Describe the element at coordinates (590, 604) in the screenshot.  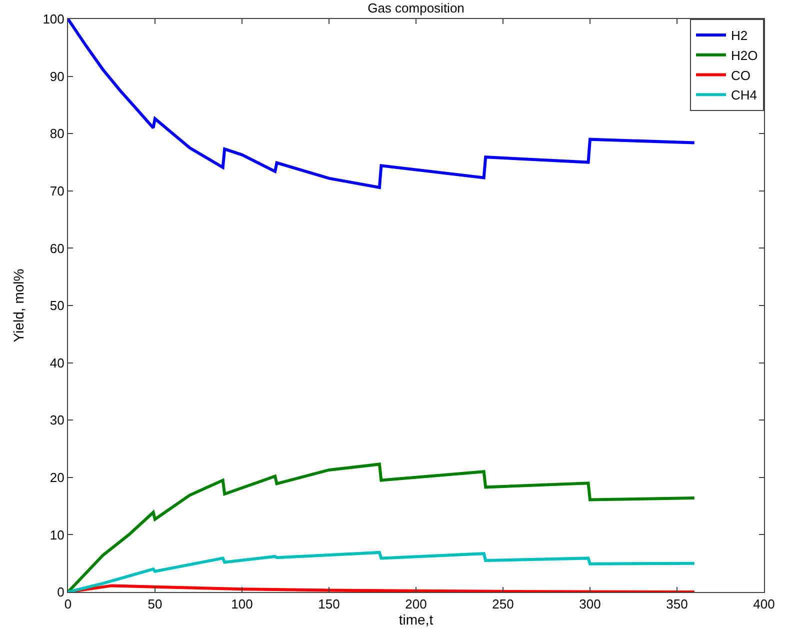
I see `x-tick-label: 300` at that location.